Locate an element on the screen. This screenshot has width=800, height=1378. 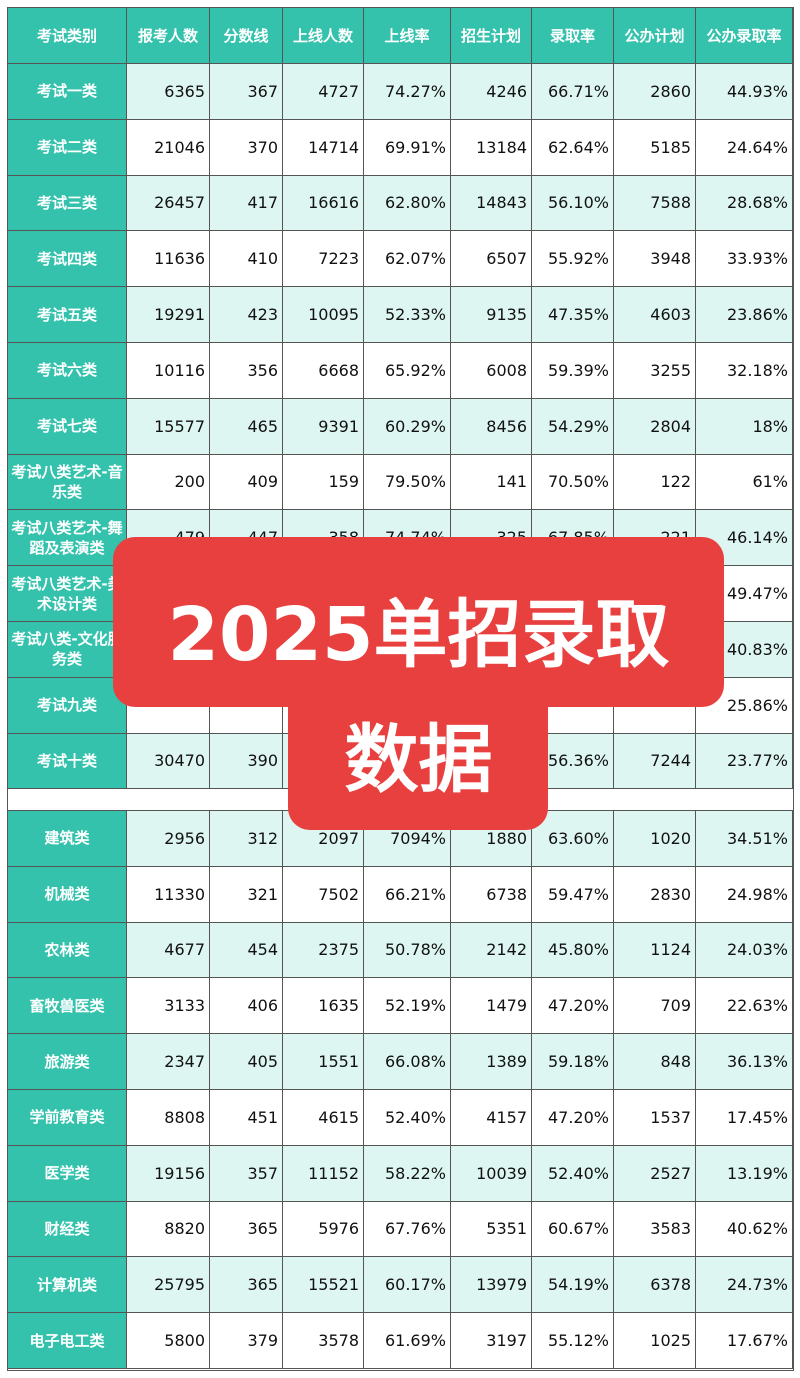
row-label: 学前教育类 is located at coordinates (67, 1118).